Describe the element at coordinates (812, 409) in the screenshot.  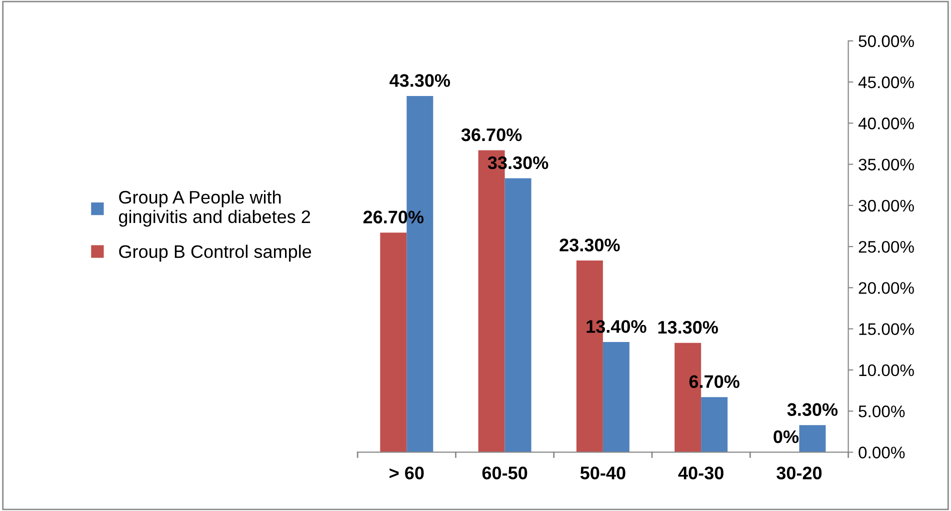
I see `data-label: 3.30%` at that location.